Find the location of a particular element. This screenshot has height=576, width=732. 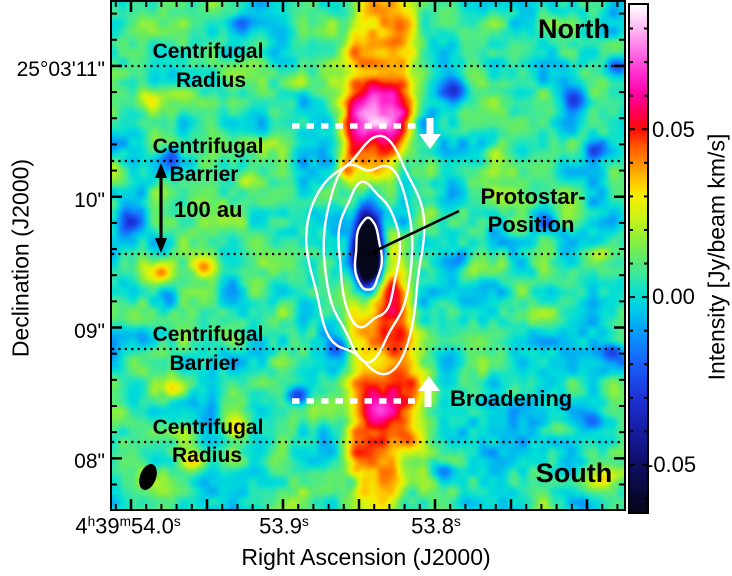

centrifugal-radius-north-label-line2: Radius is located at coordinates (211, 80).